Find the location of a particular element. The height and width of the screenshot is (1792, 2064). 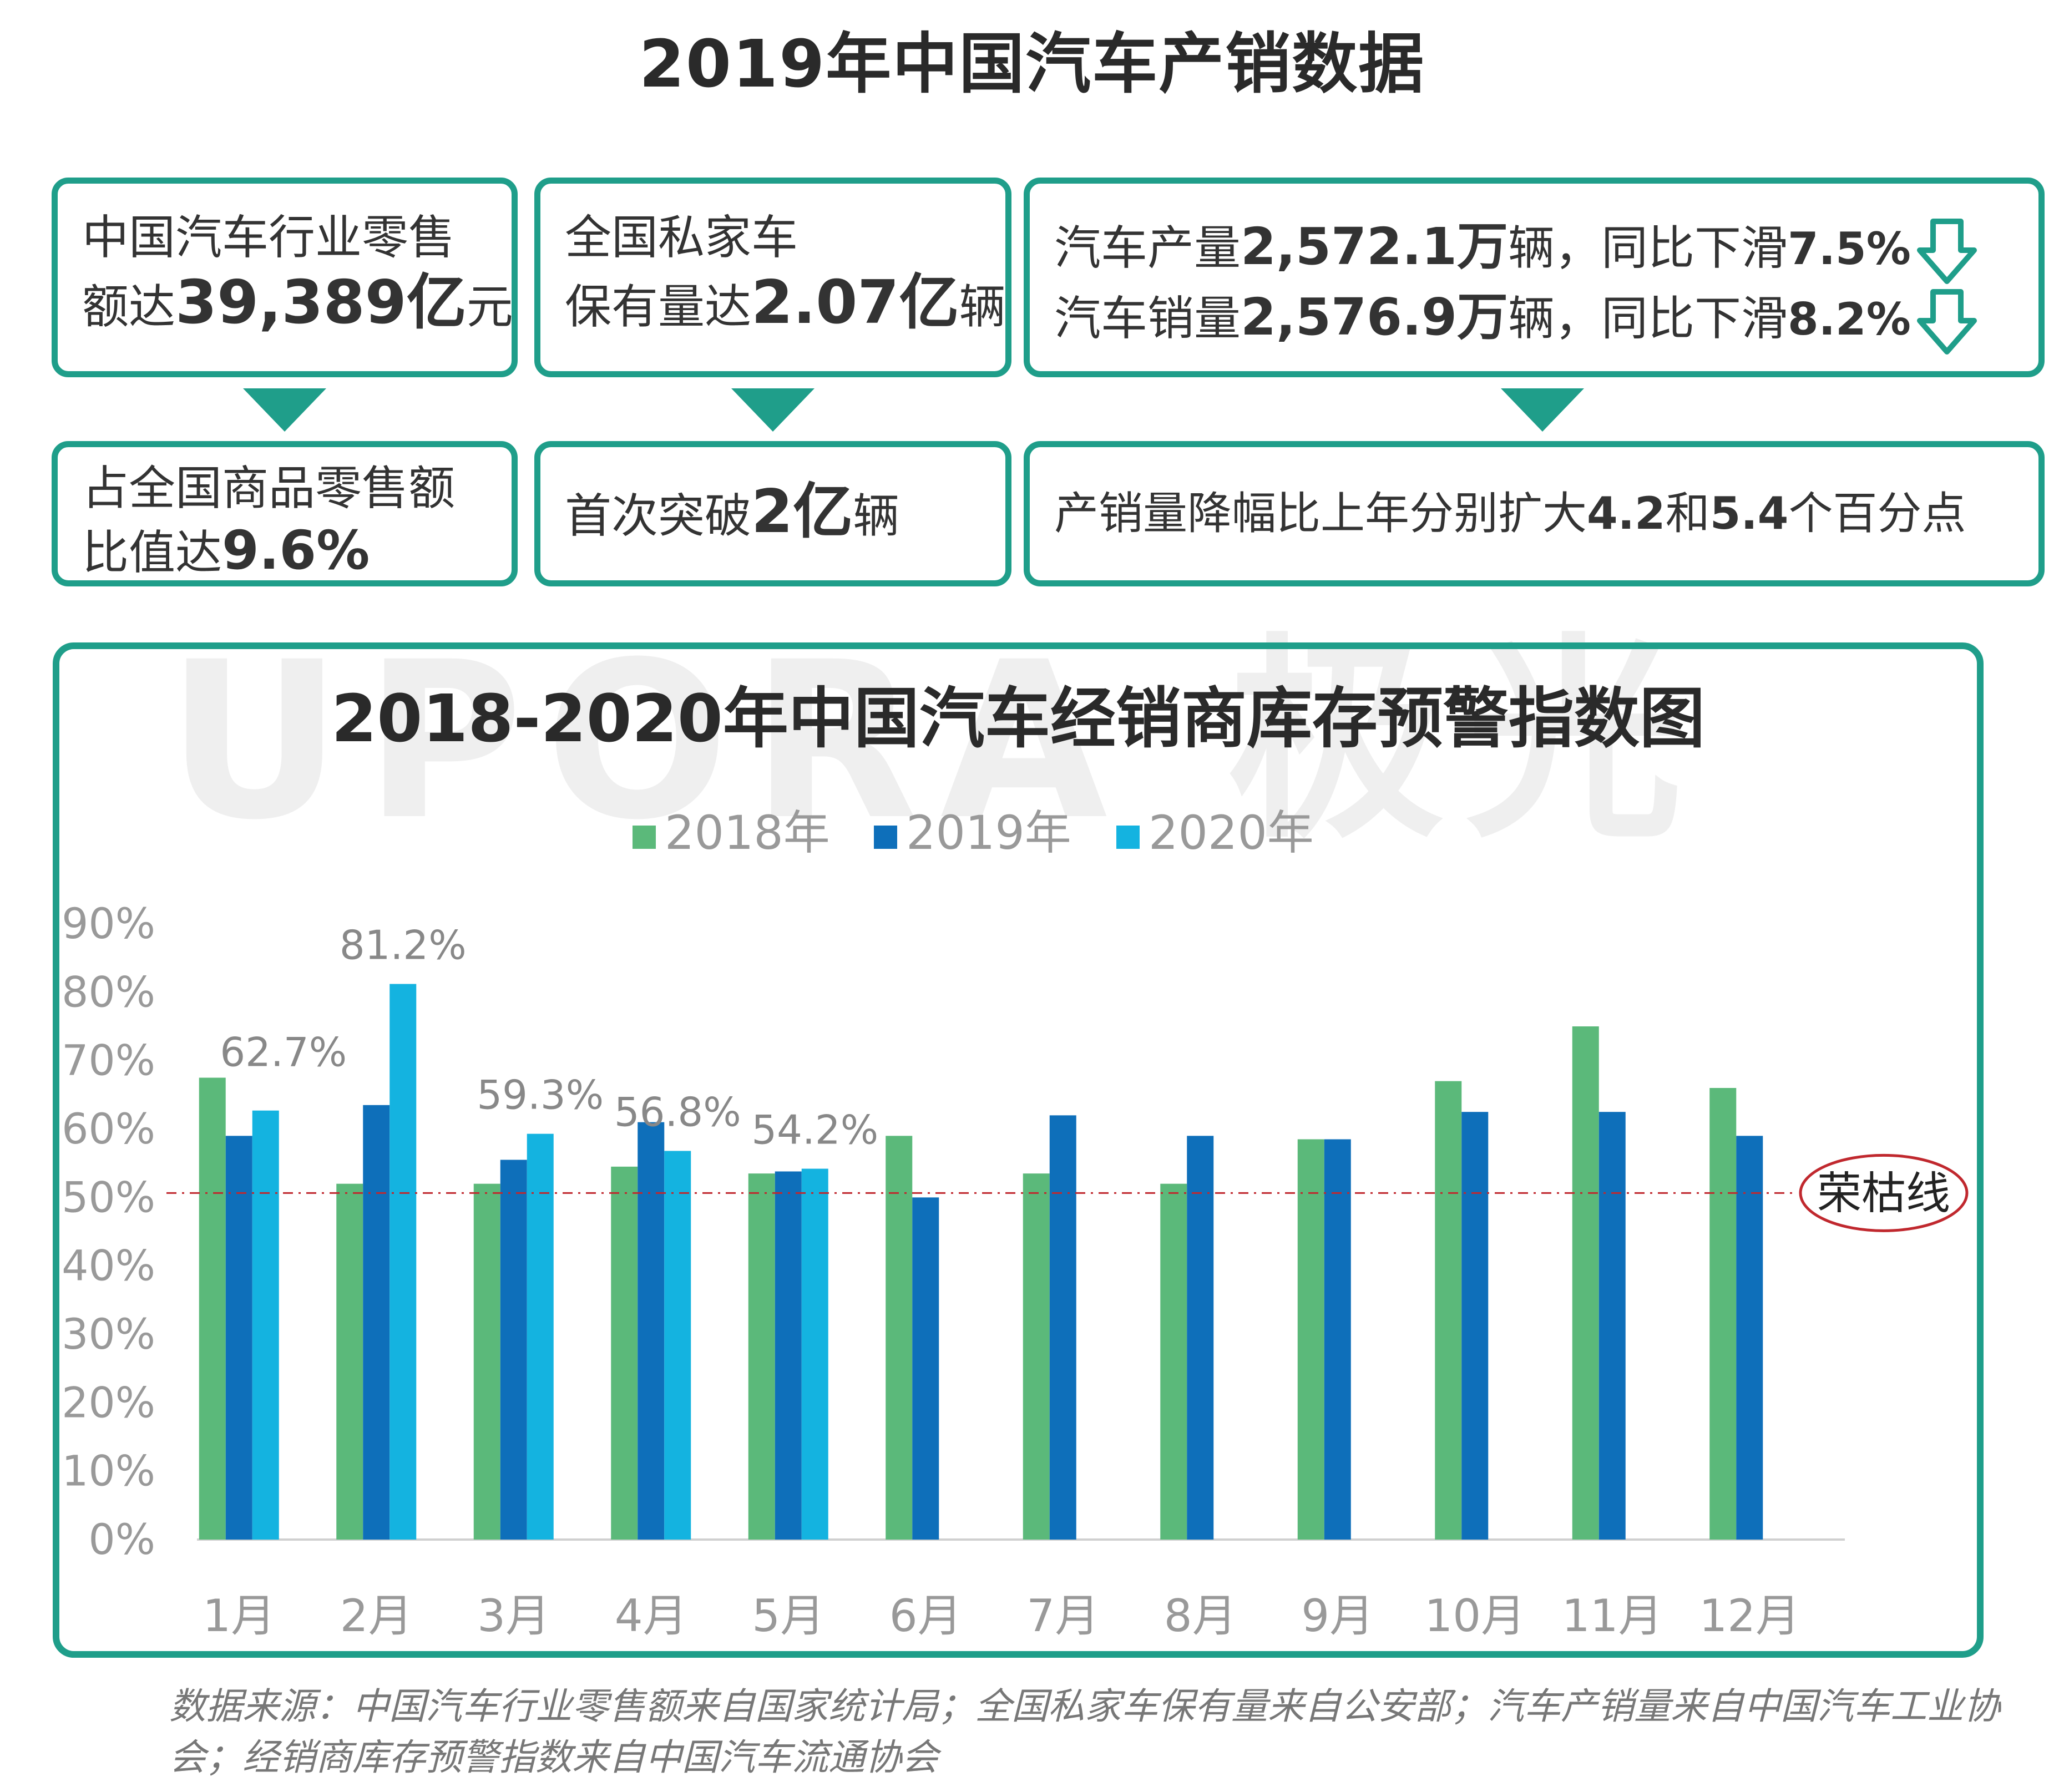

share-line1: 占全国商品零售额 is located at coordinates (269, 488).